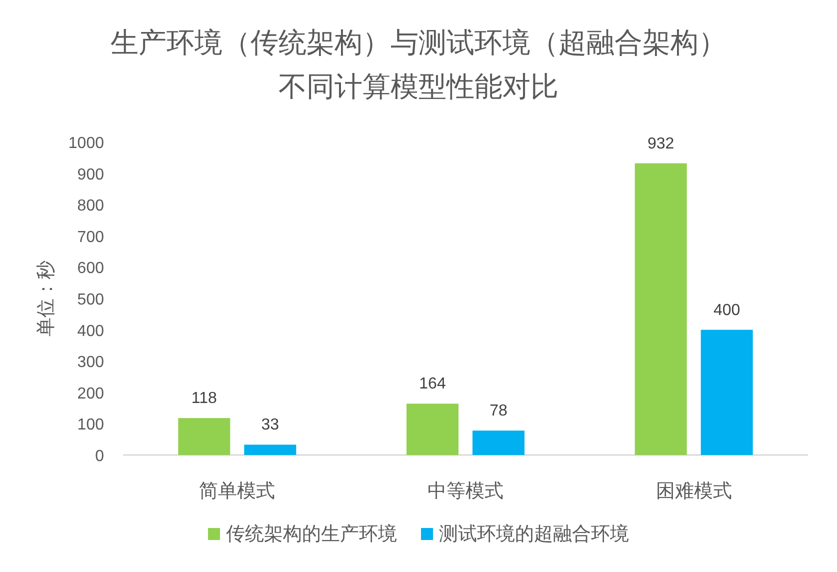 This screenshot has width=837, height=572. What do you see at coordinates (90, 175) in the screenshot?
I see `y-tick-label: 900` at bounding box center [90, 175].